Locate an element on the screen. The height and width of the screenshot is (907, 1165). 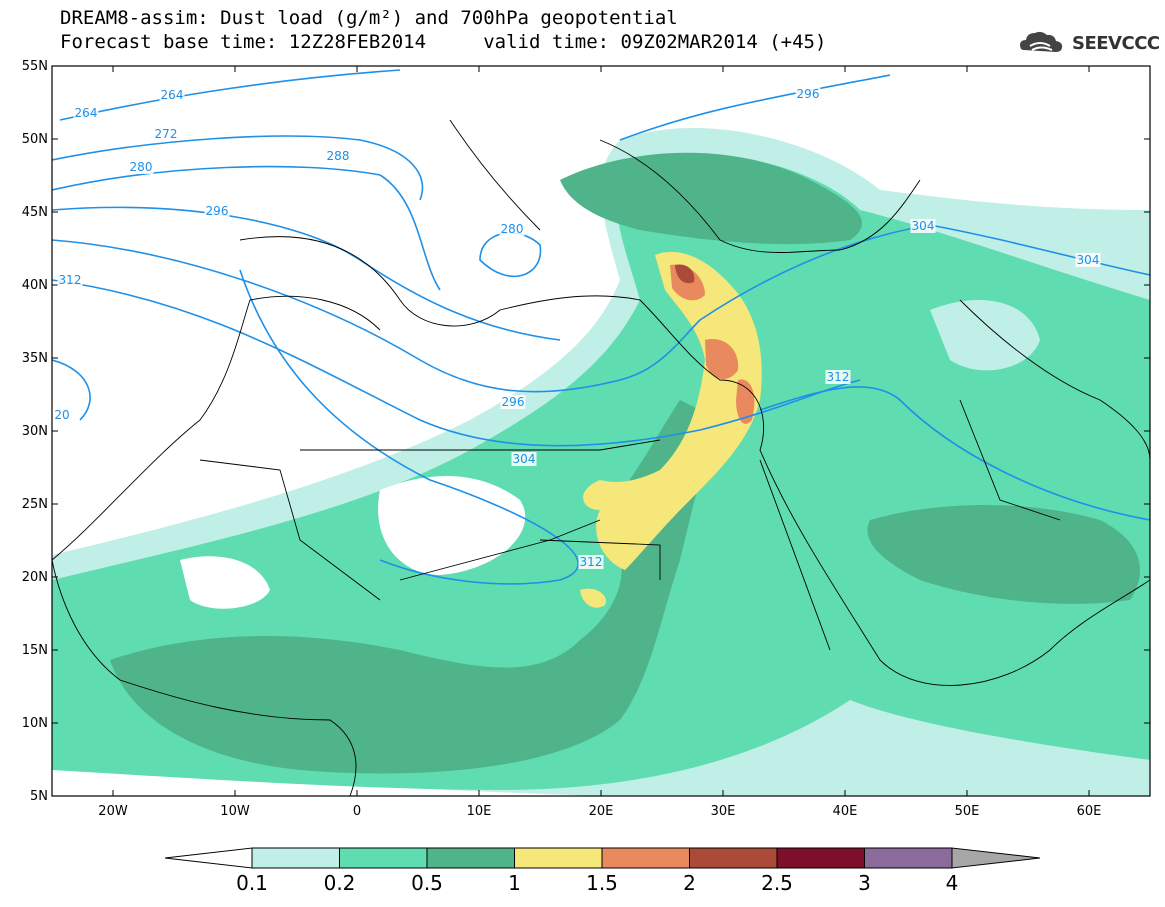
lat-tick-label: 30N is located at coordinates (35, 431).